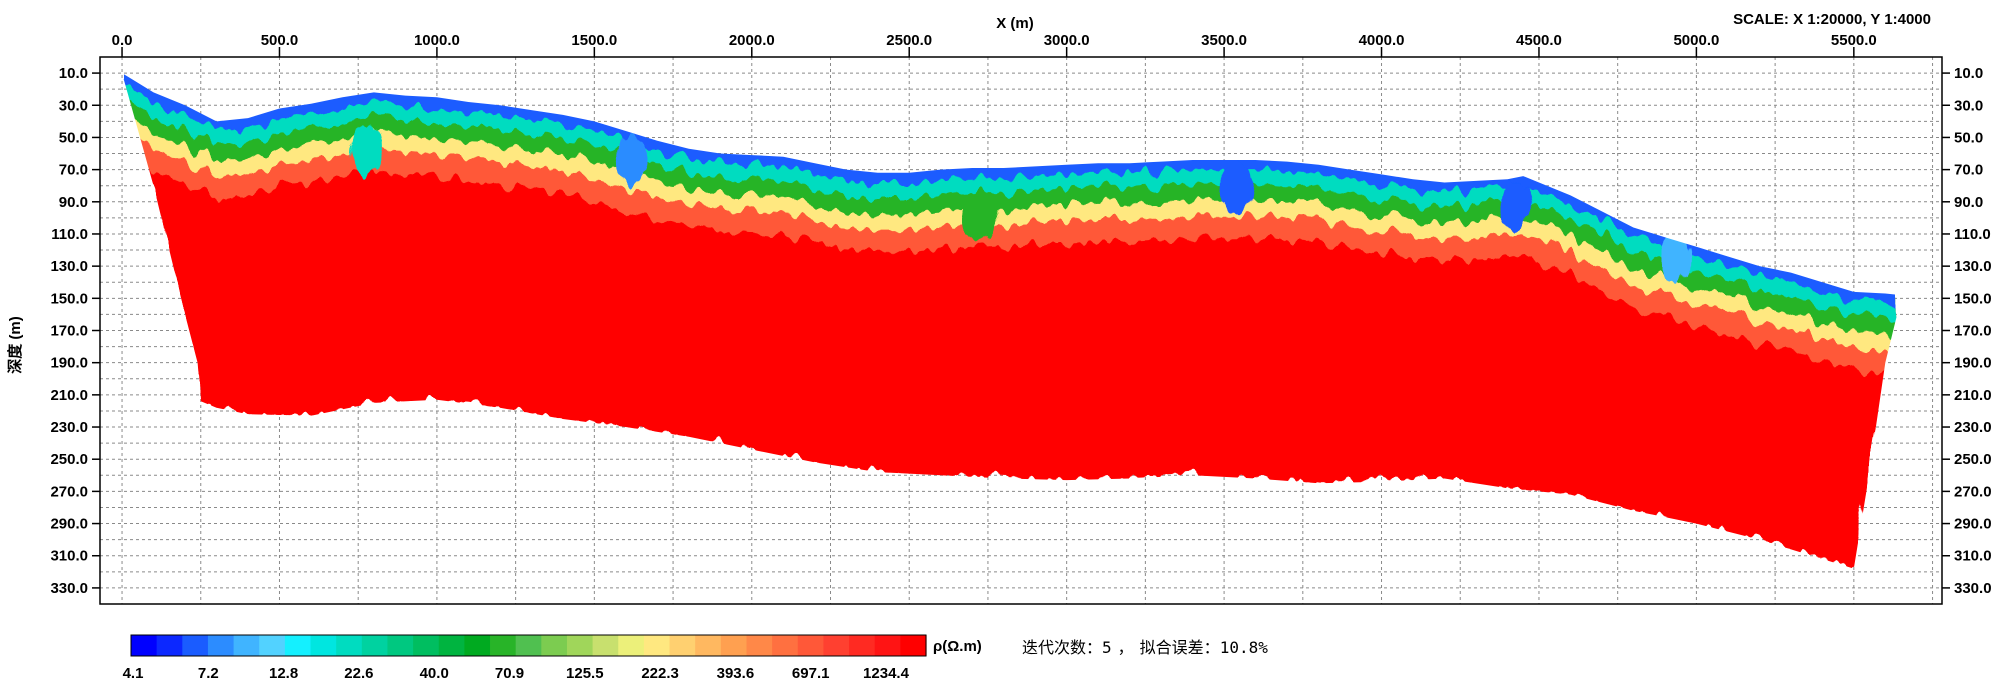 The image size is (2000, 685). What do you see at coordinates (69, 427) in the screenshot?
I see `y-tick-label-left: 230.0` at bounding box center [69, 427].